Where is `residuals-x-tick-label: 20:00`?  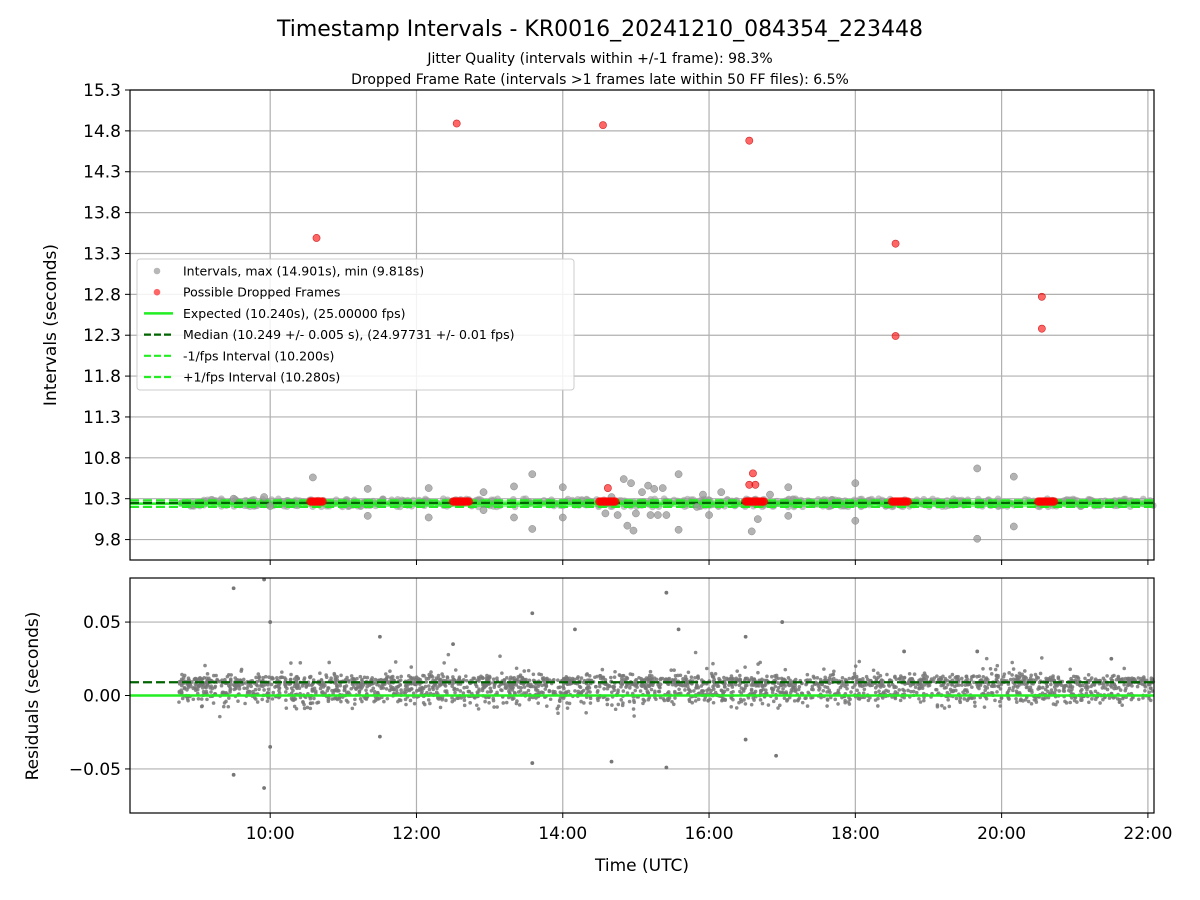 residuals-x-tick-label: 20:00 is located at coordinates (1001, 834).